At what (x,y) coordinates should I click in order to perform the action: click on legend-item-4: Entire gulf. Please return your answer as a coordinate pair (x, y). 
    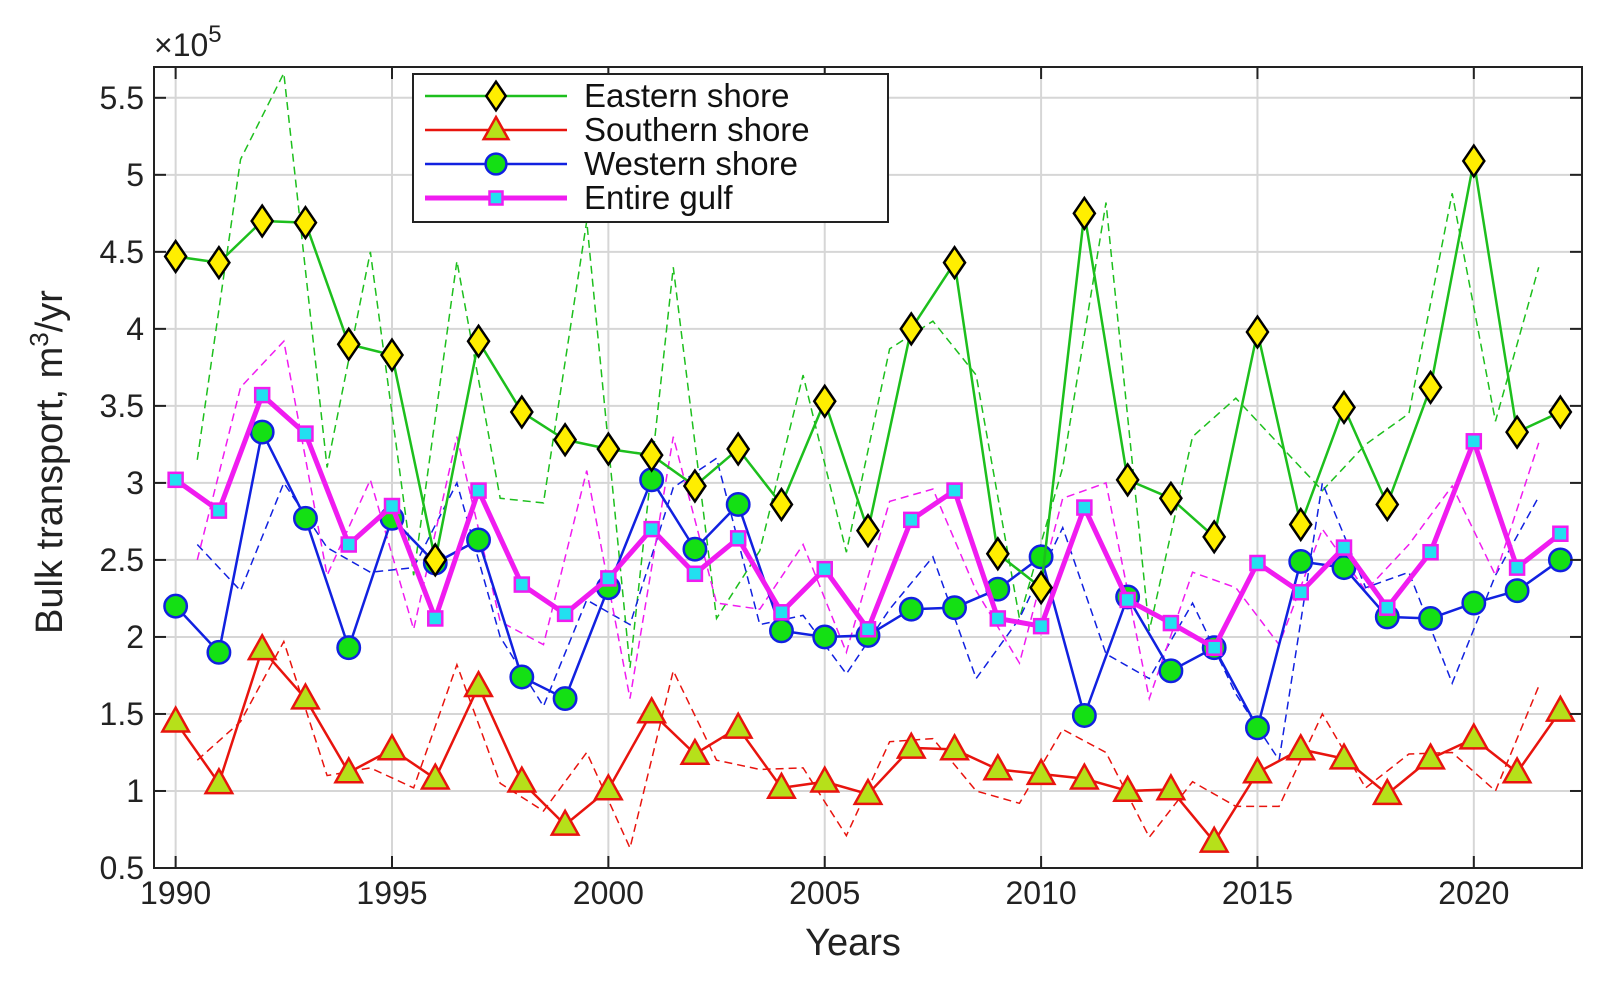
    Looking at the image, I should click on (579, 197).